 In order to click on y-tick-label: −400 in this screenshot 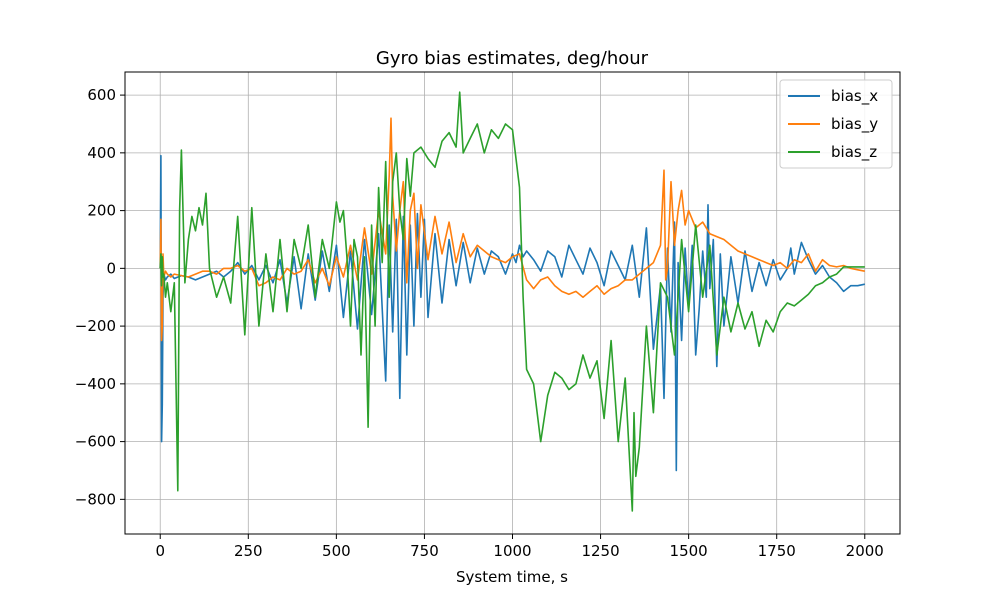, I will do `click(95, 384)`.